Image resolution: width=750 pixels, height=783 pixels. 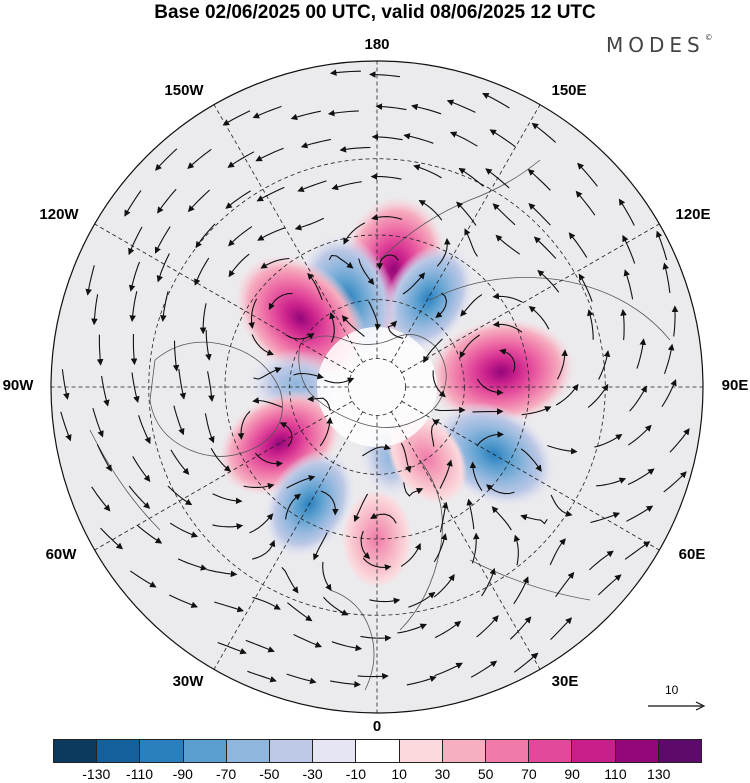 I want to click on vector-scale-label: 10, so click(x=672, y=690).